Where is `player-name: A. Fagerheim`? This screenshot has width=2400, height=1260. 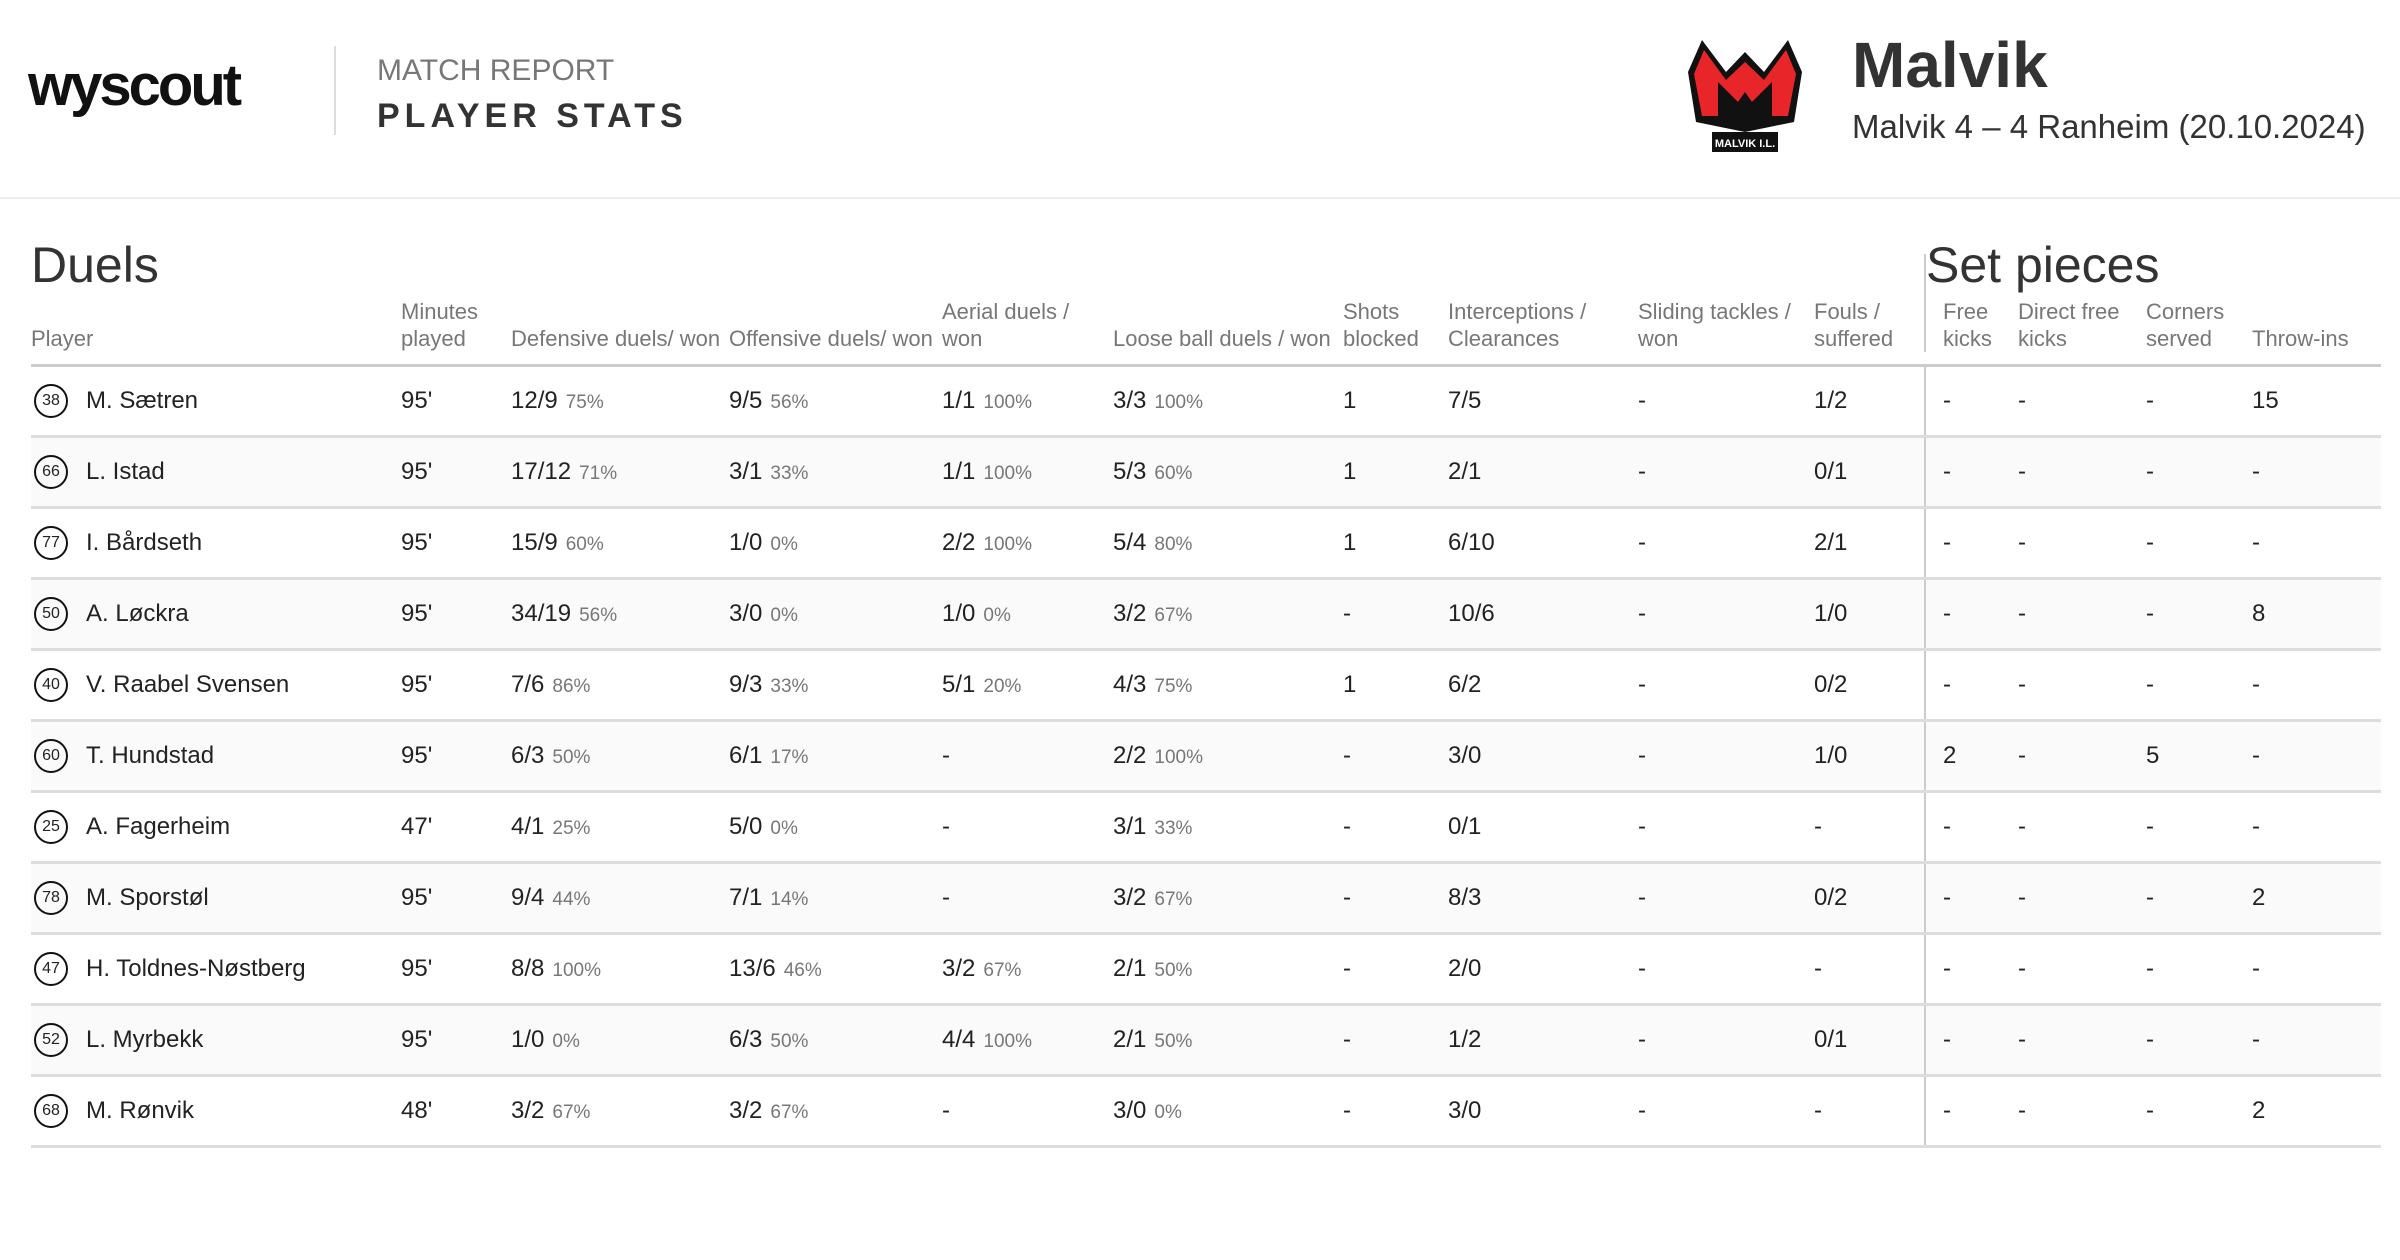 player-name: A. Fagerheim is located at coordinates (158, 826).